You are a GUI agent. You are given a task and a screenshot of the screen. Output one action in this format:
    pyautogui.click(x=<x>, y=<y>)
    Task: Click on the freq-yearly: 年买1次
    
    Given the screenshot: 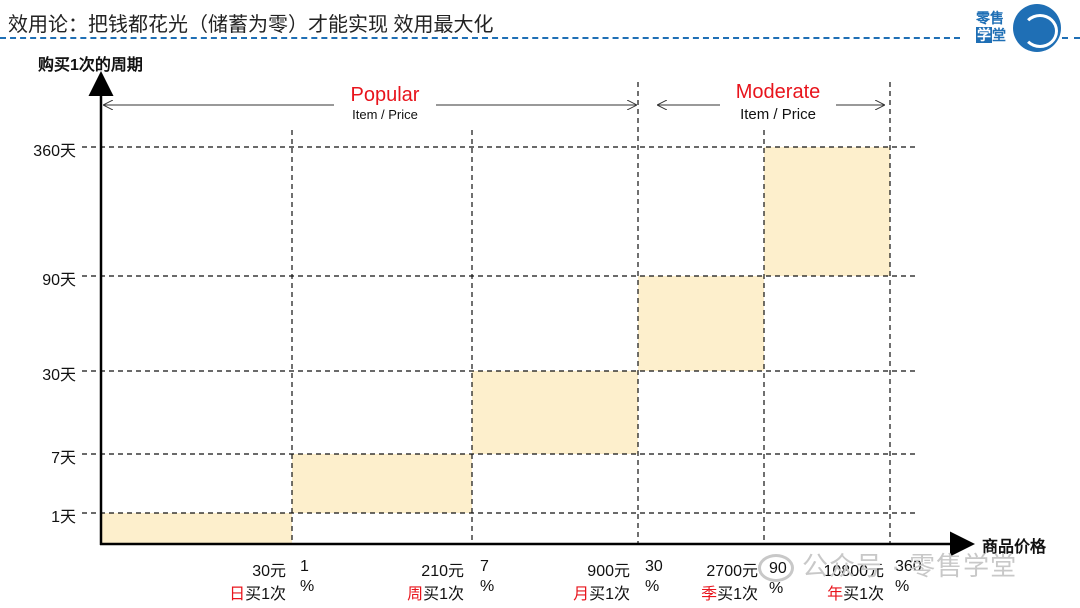 What is the action you would take?
    pyautogui.click(x=837, y=592)
    